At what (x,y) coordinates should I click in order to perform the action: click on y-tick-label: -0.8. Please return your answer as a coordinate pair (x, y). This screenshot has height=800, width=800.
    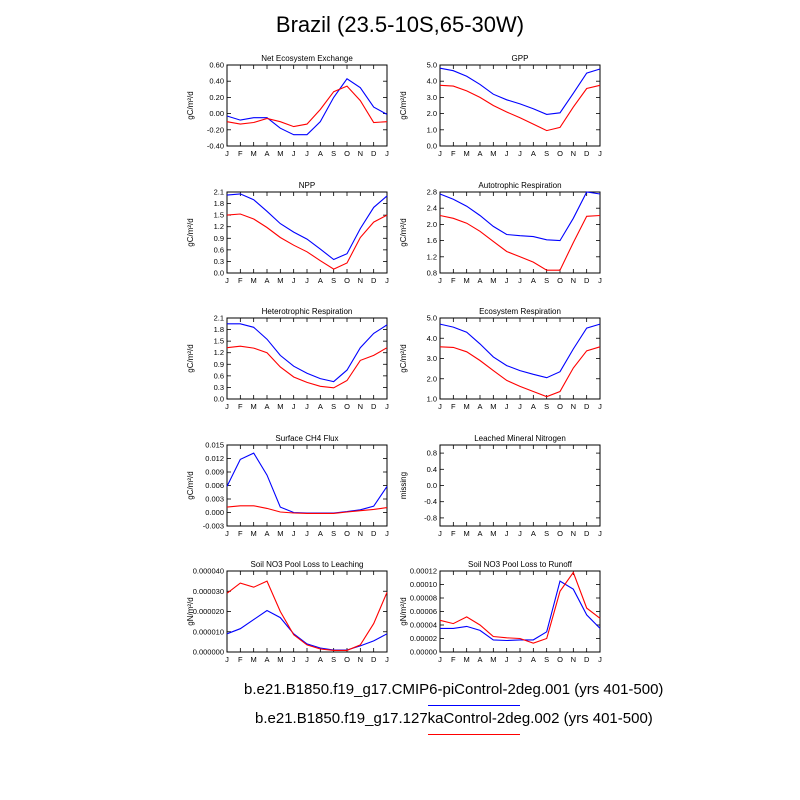
    Looking at the image, I should click on (430, 517).